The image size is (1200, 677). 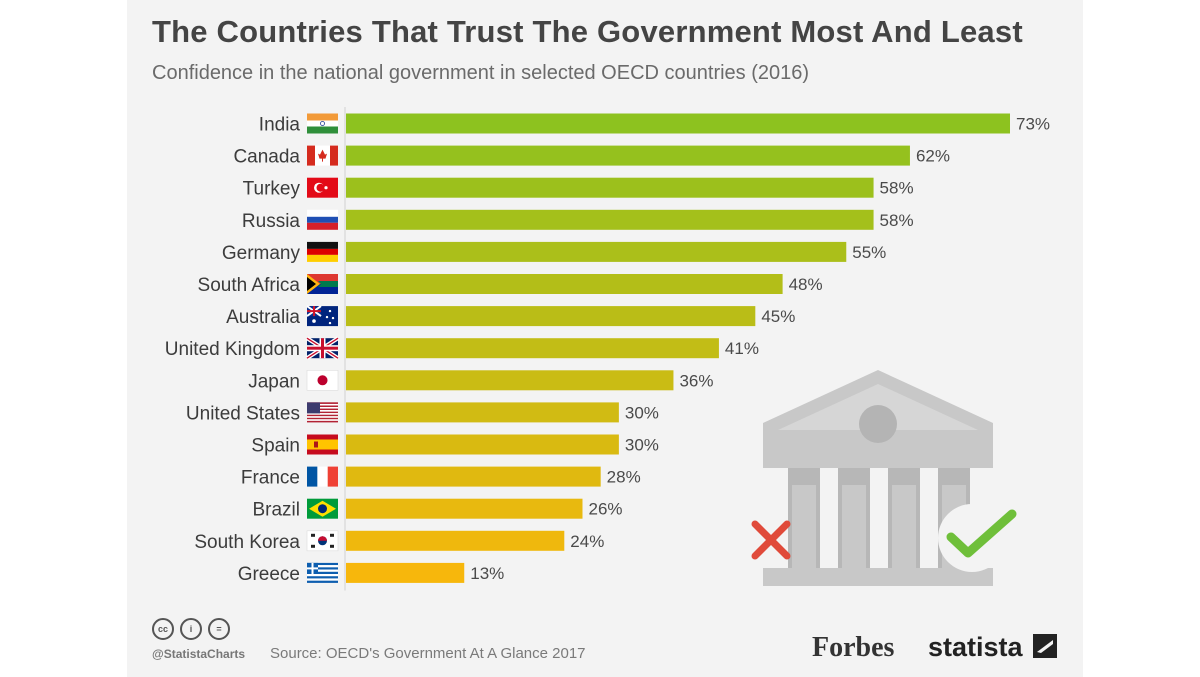 What do you see at coordinates (322, 316) in the screenshot?
I see `australia-flag-icon` at bounding box center [322, 316].